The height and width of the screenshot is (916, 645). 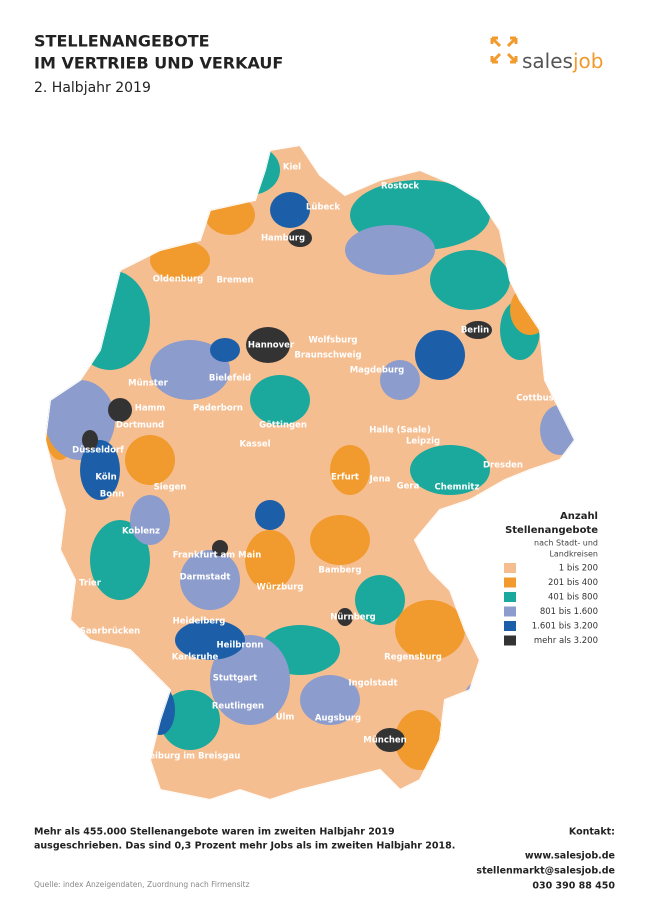 What do you see at coordinates (234, 281) in the screenshot?
I see `city-label: Bremen` at bounding box center [234, 281].